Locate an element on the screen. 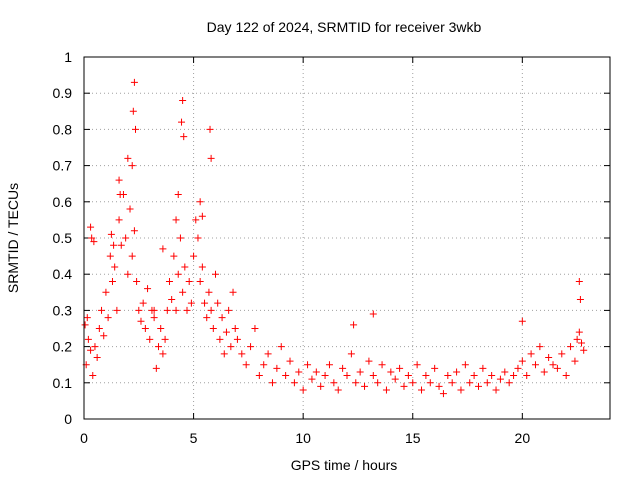  y-tick-label: 0.5 is located at coordinates (63, 238).